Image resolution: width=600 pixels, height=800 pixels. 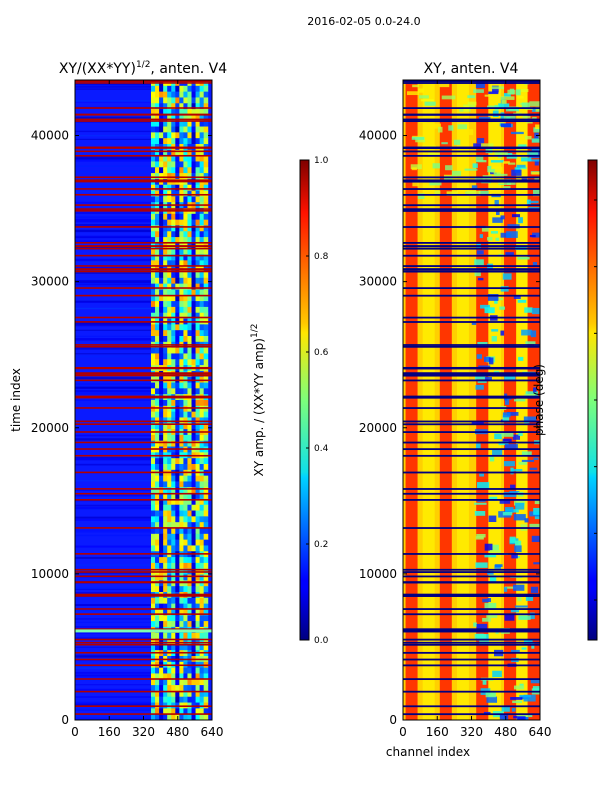 What do you see at coordinates (75, 732) in the screenshot?
I see `amp-x-tick-label: 0` at bounding box center [75, 732].